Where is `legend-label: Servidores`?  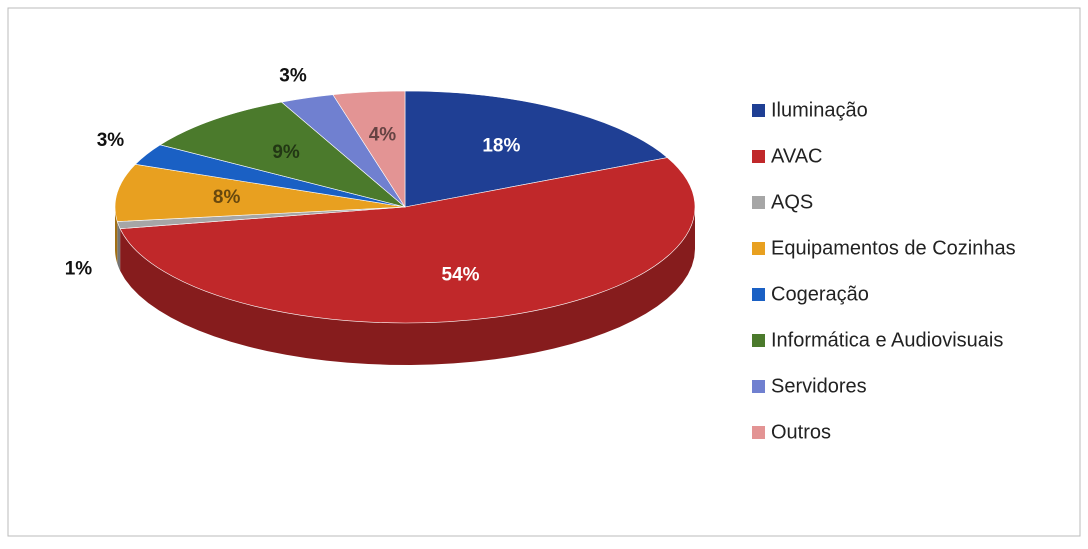
legend-label: Servidores is located at coordinates (819, 386).